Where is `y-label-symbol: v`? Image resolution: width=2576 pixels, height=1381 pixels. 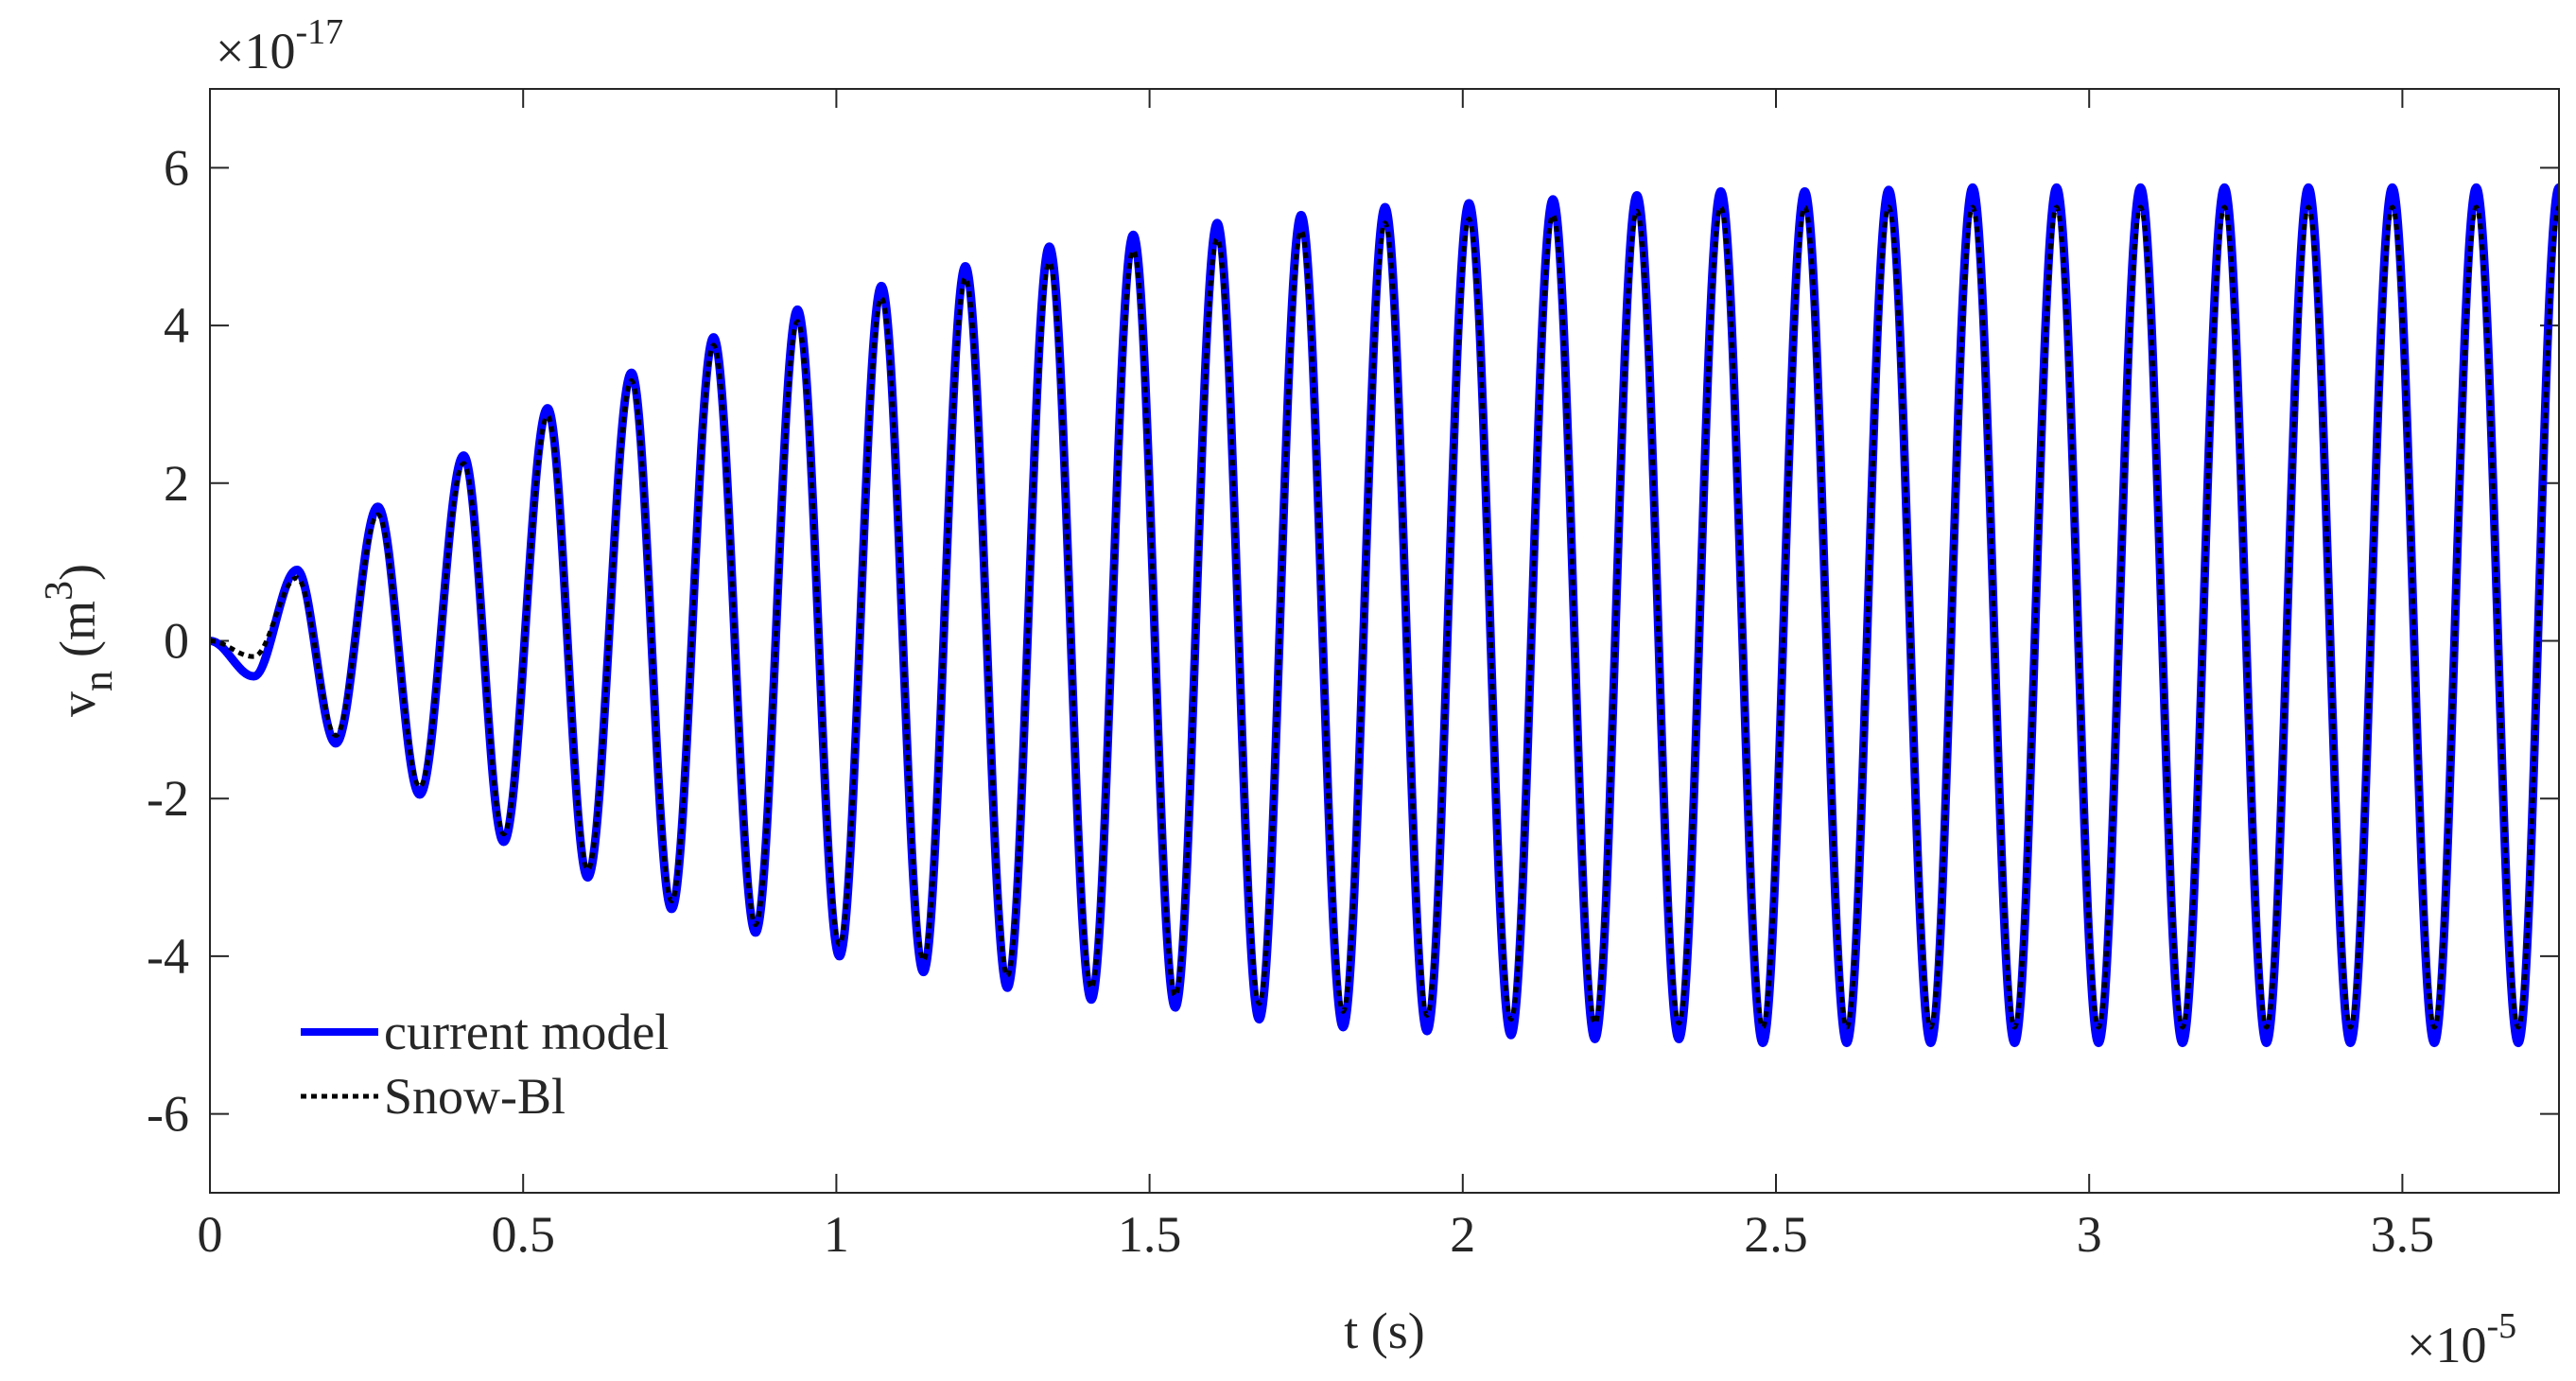 y-label-symbol: v is located at coordinates (77, 704).